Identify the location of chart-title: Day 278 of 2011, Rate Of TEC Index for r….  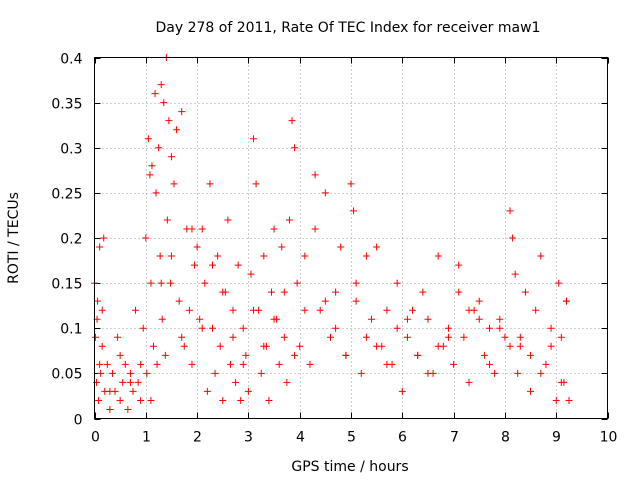
(348, 28).